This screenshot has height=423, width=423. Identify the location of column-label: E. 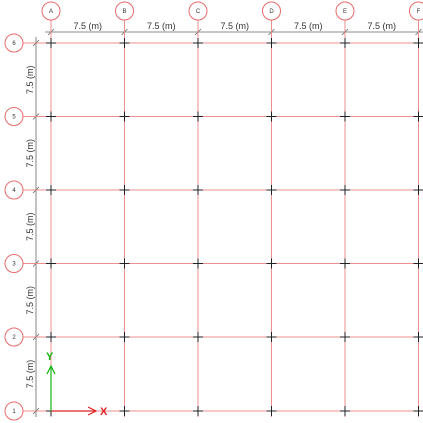
(345, 12).